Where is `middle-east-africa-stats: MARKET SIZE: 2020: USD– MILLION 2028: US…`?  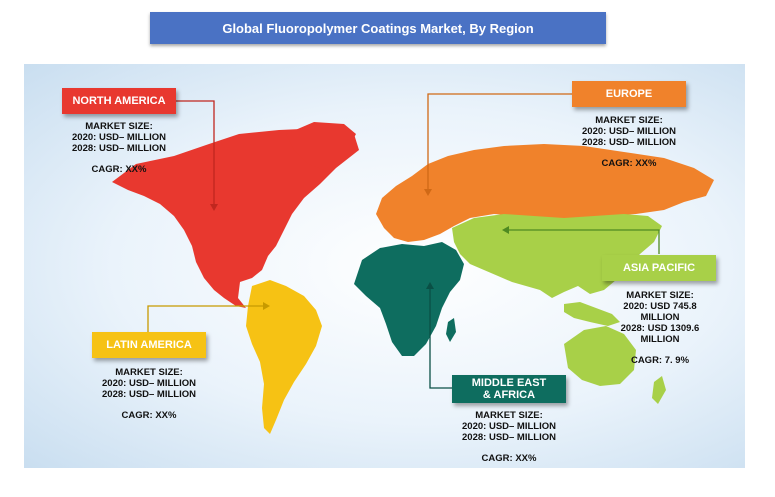 middle-east-africa-stats: MARKET SIZE: 2020: USD– MILLION 2028: US… is located at coordinates (509, 437).